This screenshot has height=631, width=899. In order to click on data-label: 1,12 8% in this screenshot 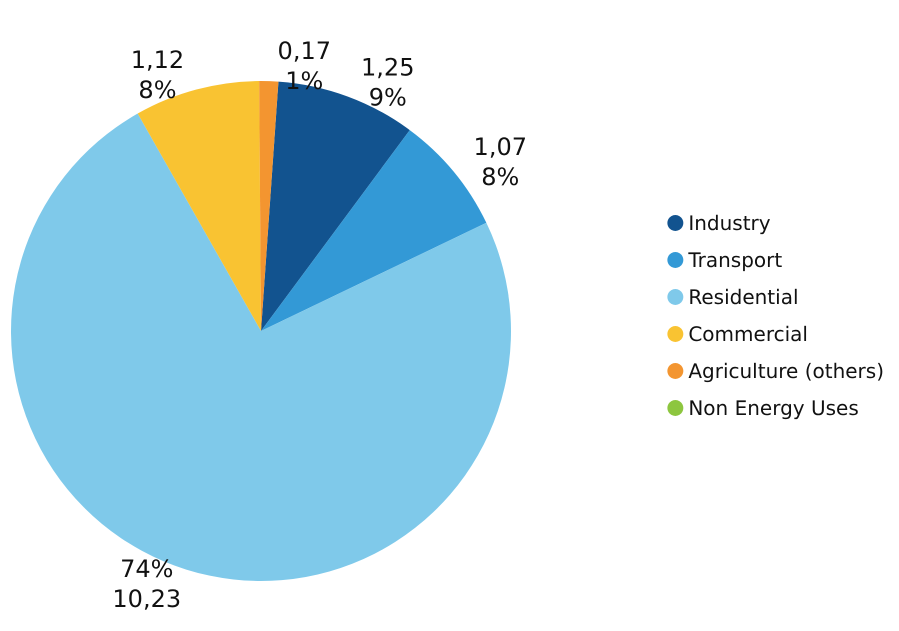, I will do `click(157, 75)`.